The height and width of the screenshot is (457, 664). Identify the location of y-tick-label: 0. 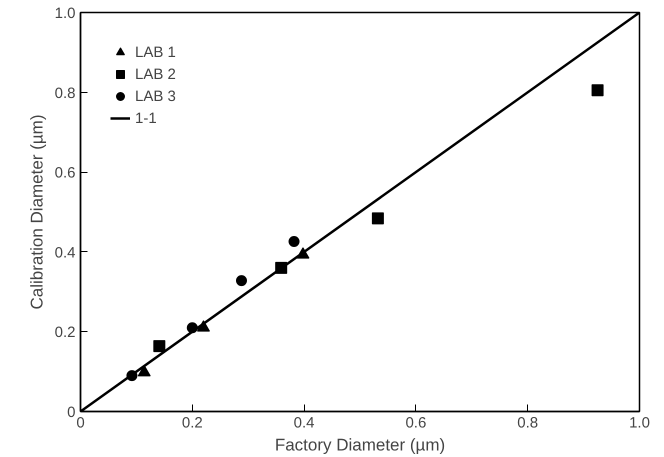
(71, 412).